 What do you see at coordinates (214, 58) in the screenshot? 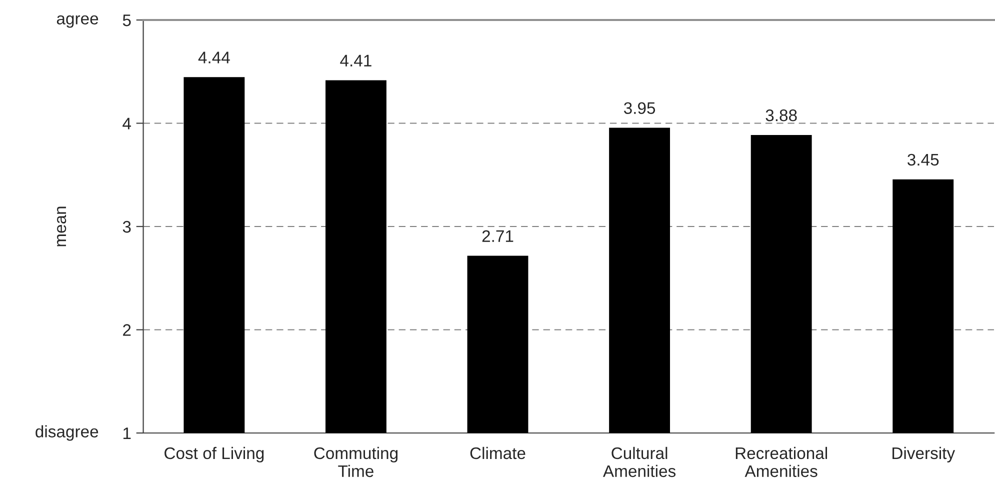
I see `data-label: 4.44` at bounding box center [214, 58].